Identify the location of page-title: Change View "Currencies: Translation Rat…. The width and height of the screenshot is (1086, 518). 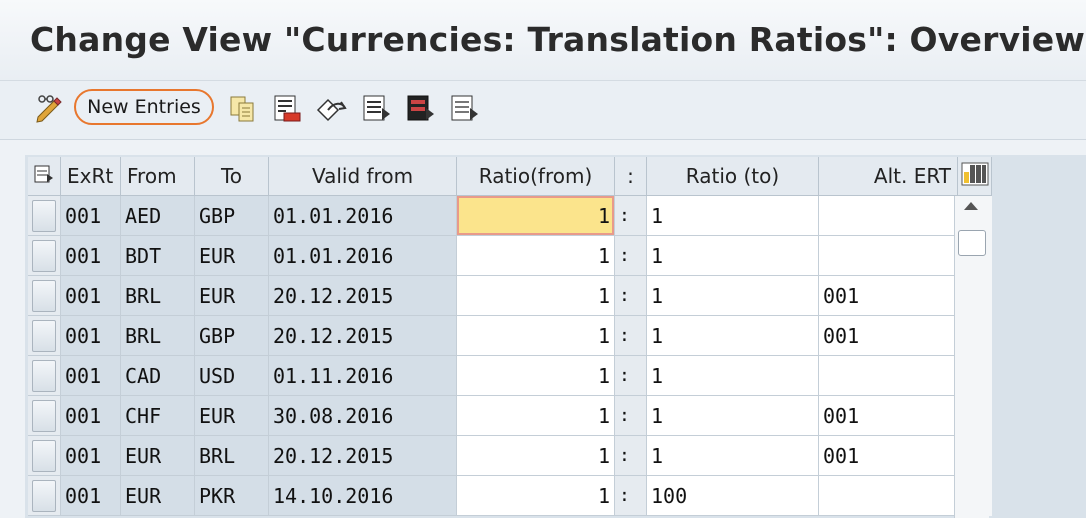
(558, 39).